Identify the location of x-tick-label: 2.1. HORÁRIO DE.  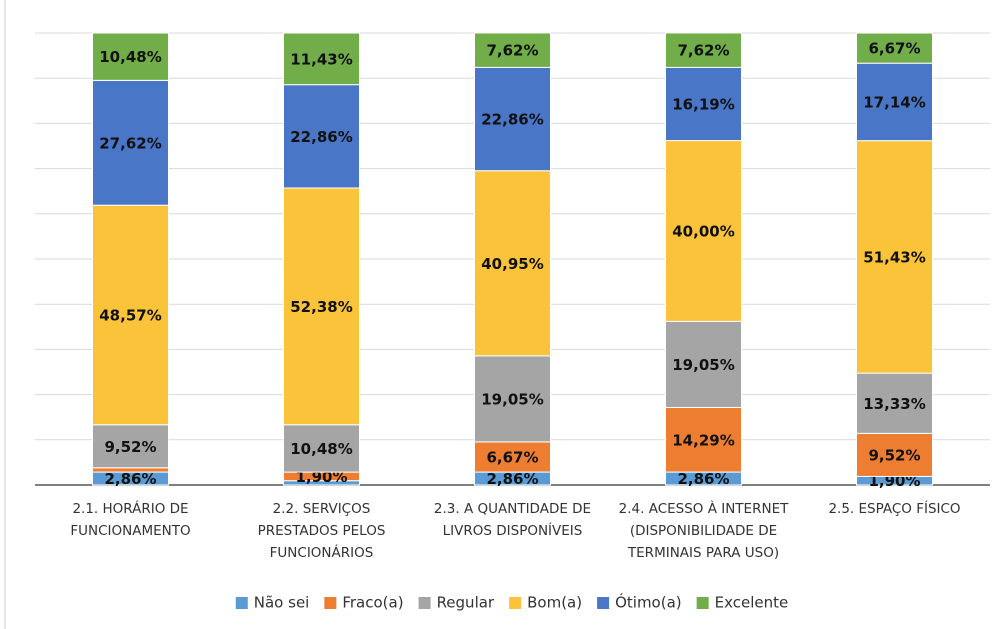
(130, 508).